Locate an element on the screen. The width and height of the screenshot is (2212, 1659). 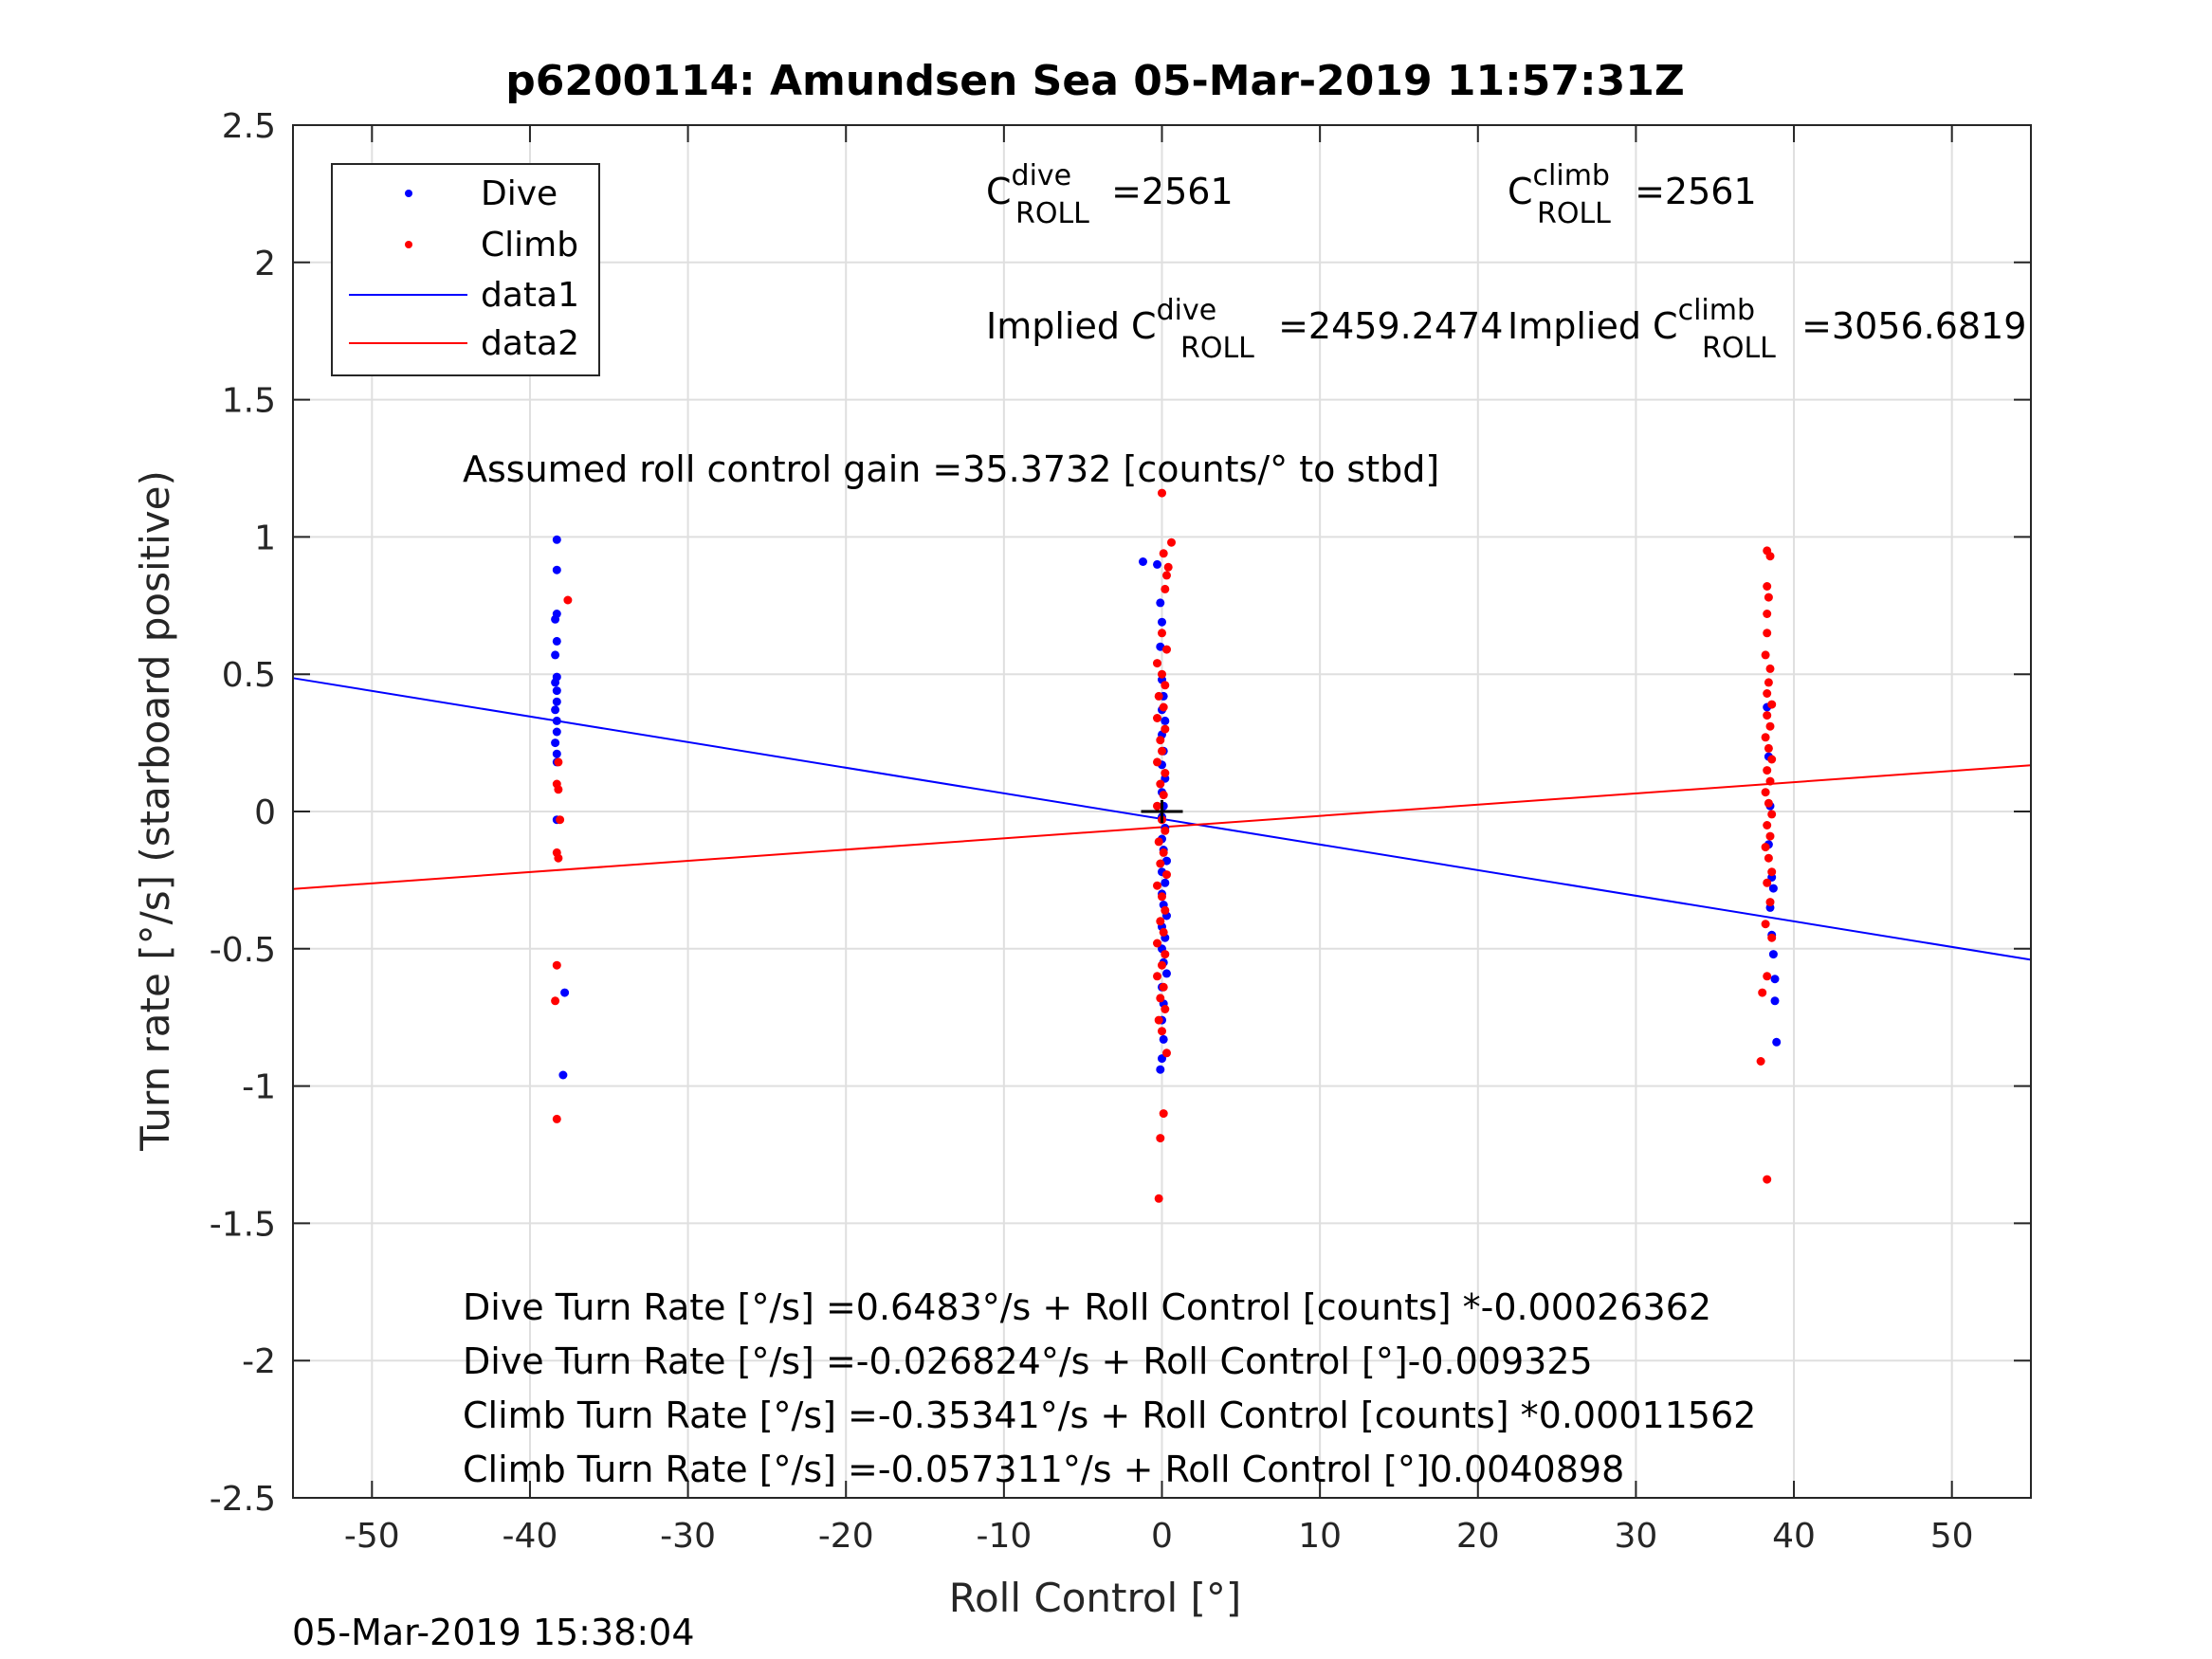
implied-c-climb-annotation: Implied Cclimb ROLL =3056.6819 is located at coordinates (1767, 329).